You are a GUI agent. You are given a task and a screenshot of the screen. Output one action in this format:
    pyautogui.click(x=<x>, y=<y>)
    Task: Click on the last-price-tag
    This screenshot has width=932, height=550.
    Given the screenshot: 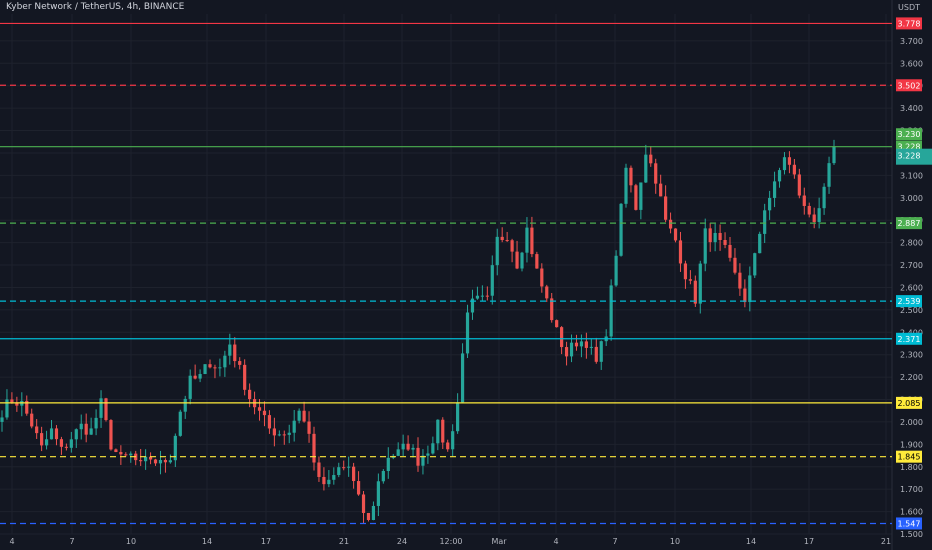 What is the action you would take?
    pyautogui.click(x=909, y=134)
    